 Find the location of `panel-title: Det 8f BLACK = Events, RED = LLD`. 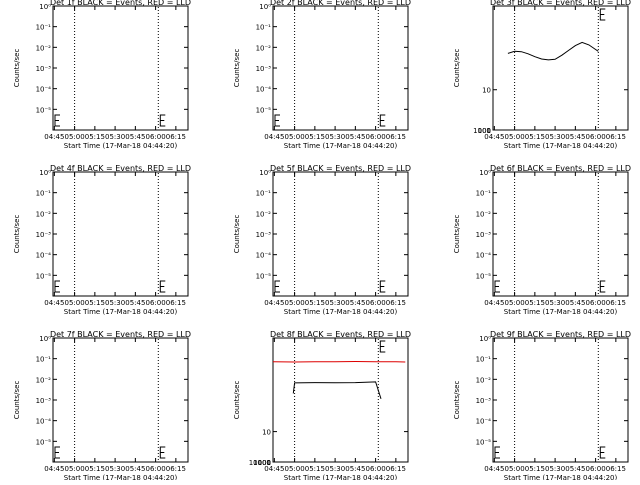

panel-title: Det 8f BLACK = Events, RED = LLD is located at coordinates (340, 334).